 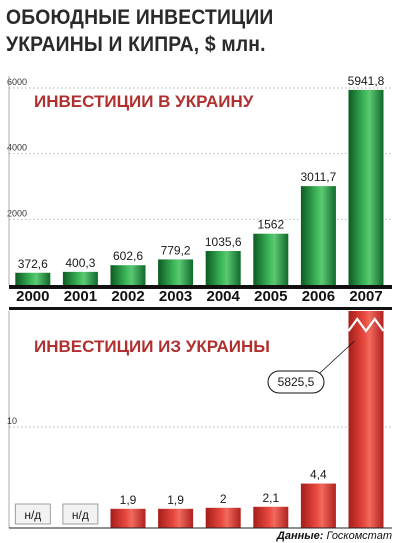 What do you see at coordinates (17, 148) in the screenshot?
I see `ytick-label: 4000` at bounding box center [17, 148].